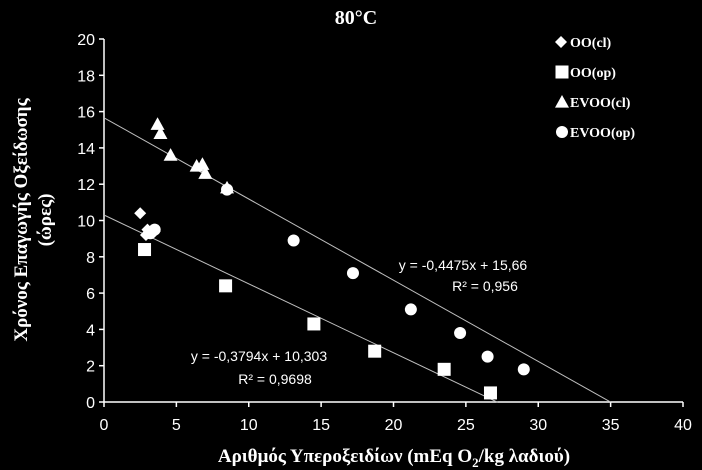 The image size is (702, 470). Describe the element at coordinates (86, 76) in the screenshot. I see `y-tick-label: 18` at that location.